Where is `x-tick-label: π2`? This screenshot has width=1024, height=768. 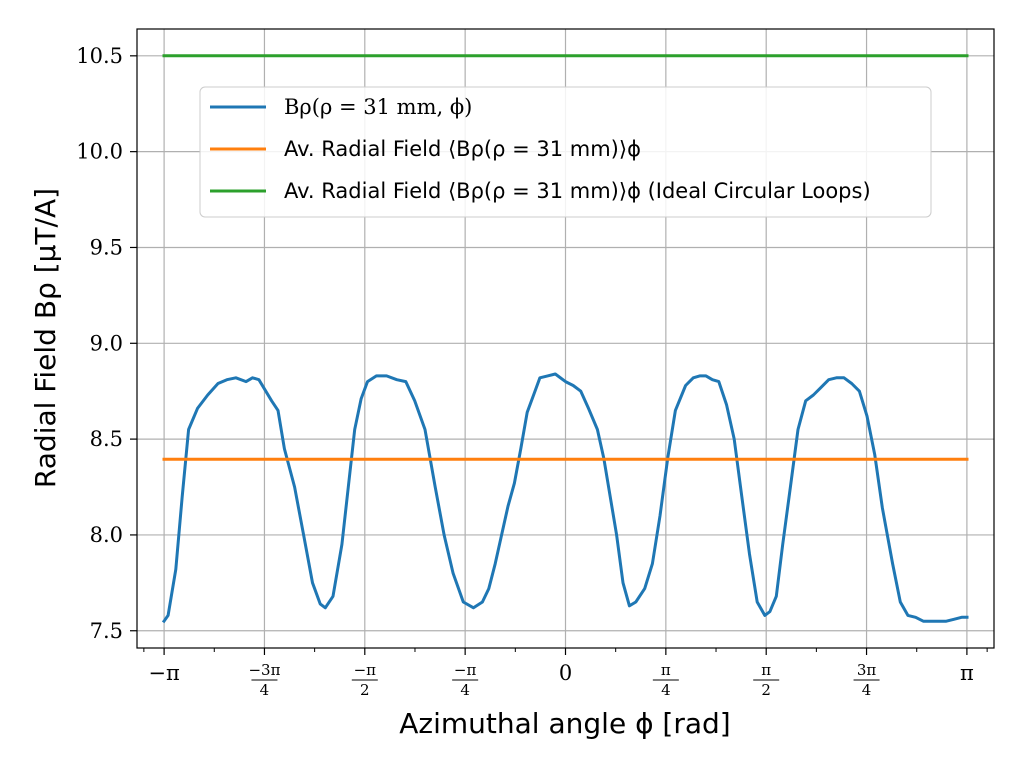
x-tick-label: π2 is located at coordinates (766, 680).